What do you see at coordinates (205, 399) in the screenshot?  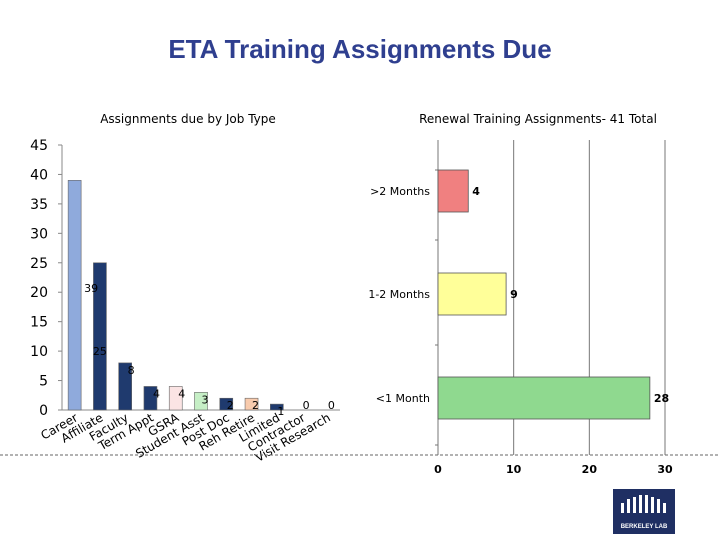 I see `job-type-data-label: 3` at bounding box center [205, 399].